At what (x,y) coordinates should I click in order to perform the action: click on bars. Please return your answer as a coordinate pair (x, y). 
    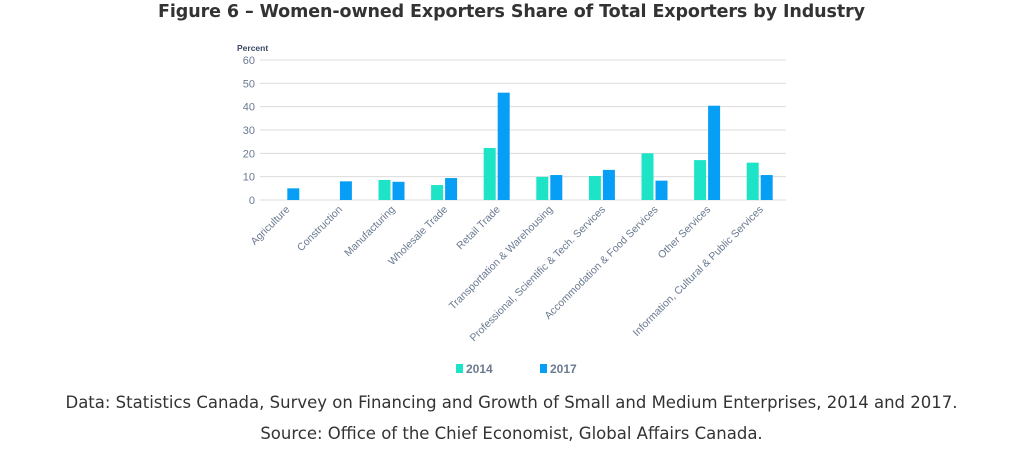
    Looking at the image, I should click on (530, 146).